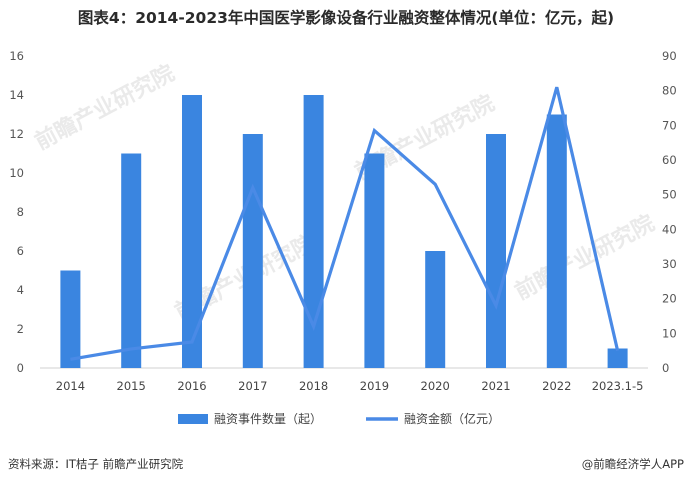 The image size is (692, 482). I want to click on right-axis: 0 10 20 30 40 50 60 70 80 90, so click(669, 212).